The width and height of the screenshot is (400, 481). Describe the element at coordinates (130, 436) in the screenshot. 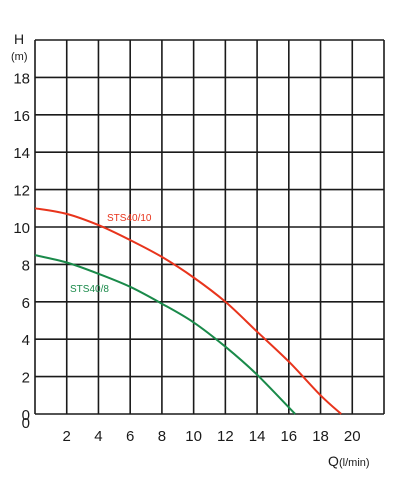

I see `x-tick-label: 6` at that location.